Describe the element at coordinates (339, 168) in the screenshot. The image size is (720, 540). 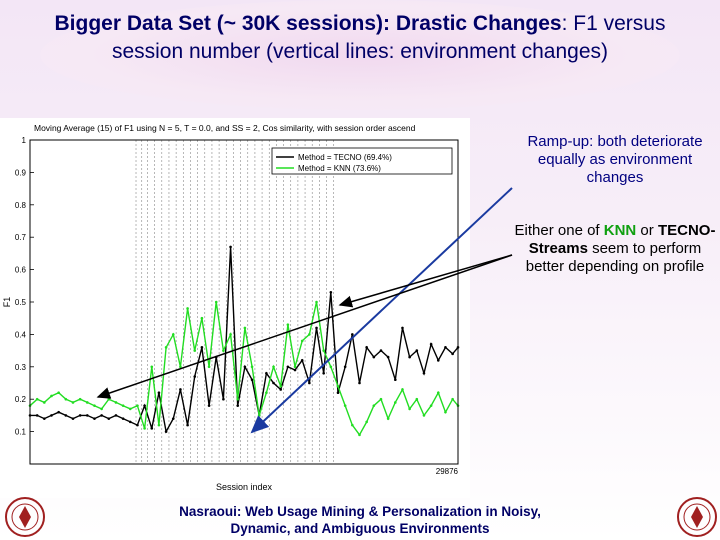
I see `legend-entry: Method = KNN (73.6%)` at that location.